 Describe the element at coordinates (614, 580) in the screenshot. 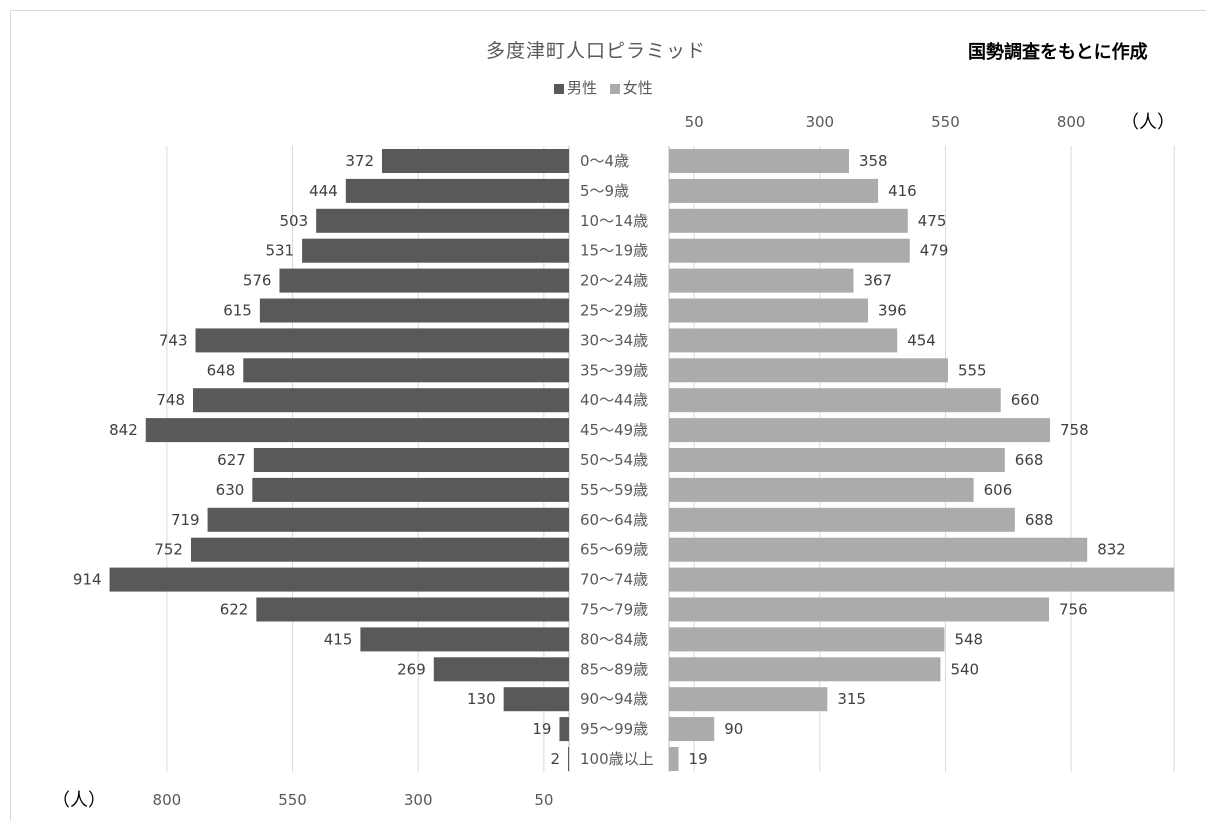

I see `age-category-label: 70～74歳` at that location.